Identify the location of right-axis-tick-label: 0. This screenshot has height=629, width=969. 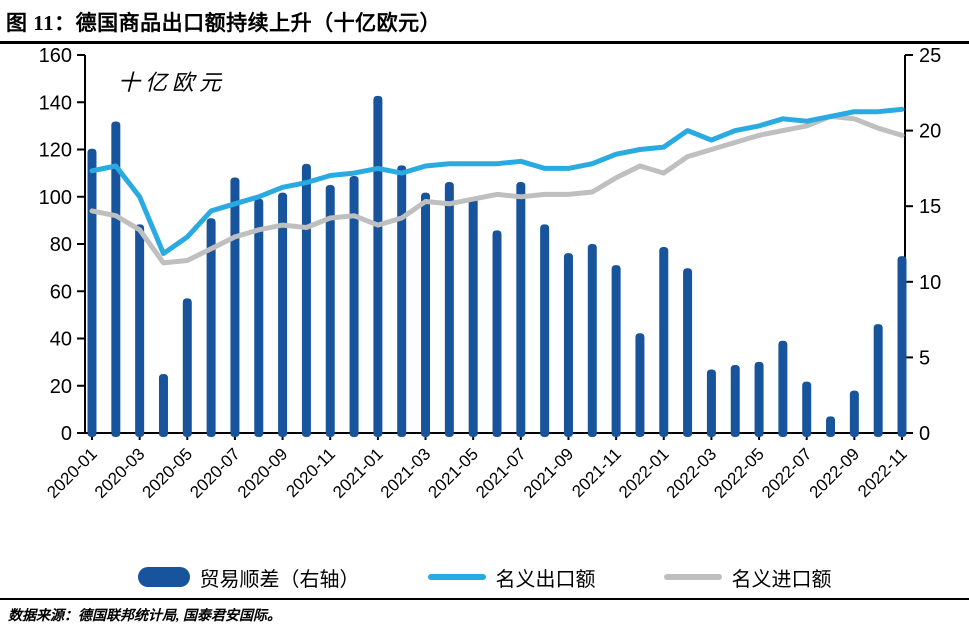
(924, 434).